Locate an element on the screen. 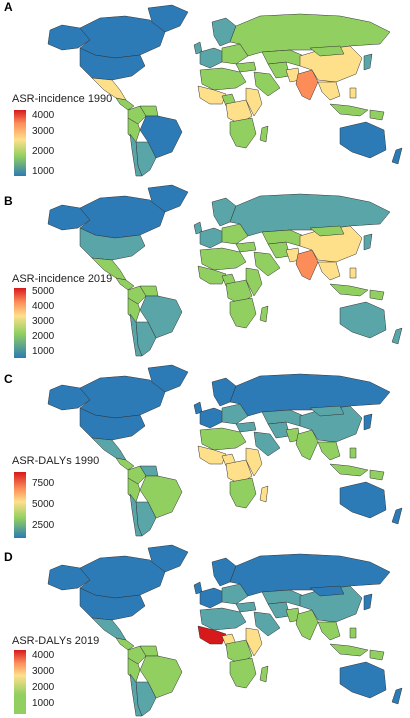 Image resolution: width=410 pixels, height=718 pixels. panel-label-b: B is located at coordinates (8, 201).